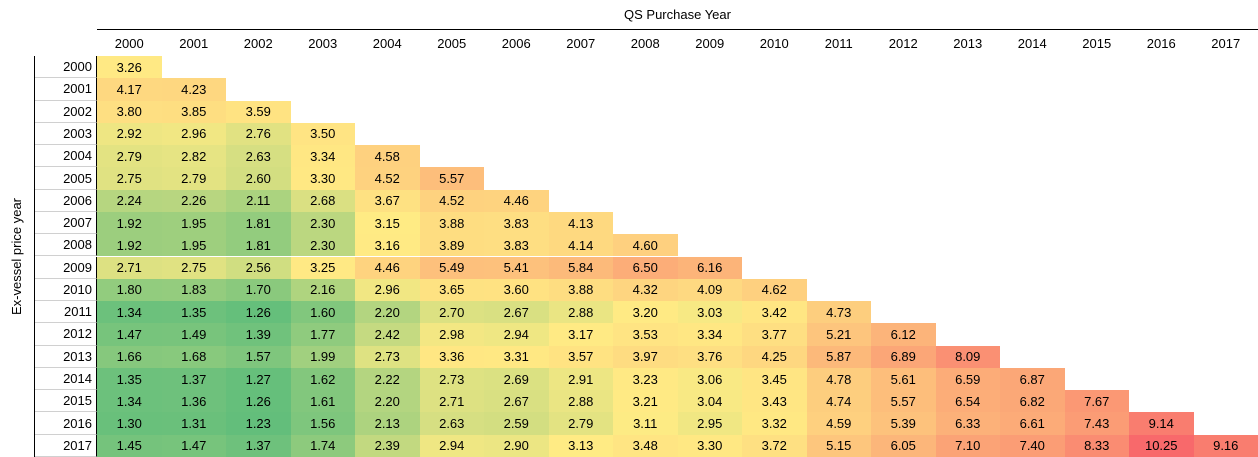 Image resolution: width=1258 pixels, height=457 pixels. I want to click on column-header: 2017, so click(1226, 43).